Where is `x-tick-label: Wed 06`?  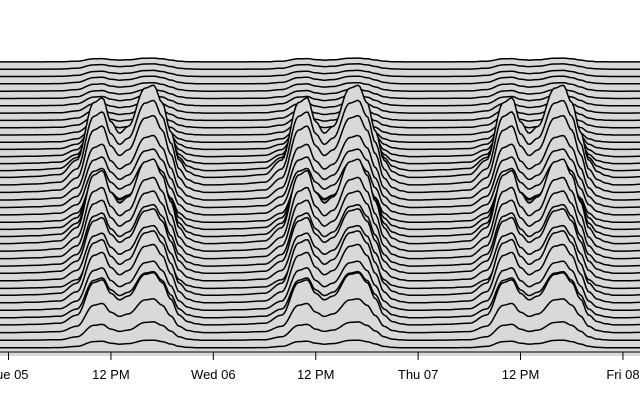
x-tick-label: Wed 06 is located at coordinates (213, 374).